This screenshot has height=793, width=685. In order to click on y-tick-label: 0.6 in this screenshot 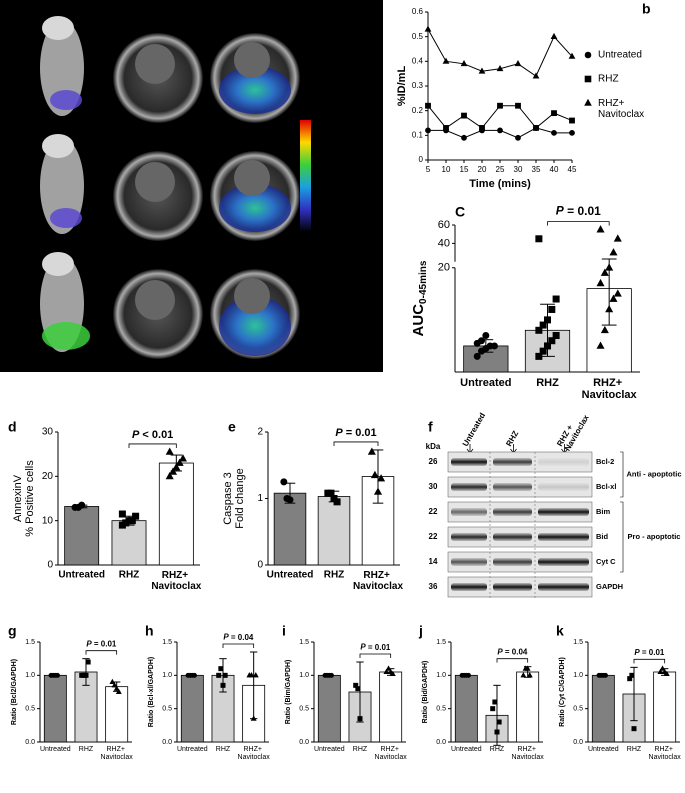, I will do `click(418, 11)`.